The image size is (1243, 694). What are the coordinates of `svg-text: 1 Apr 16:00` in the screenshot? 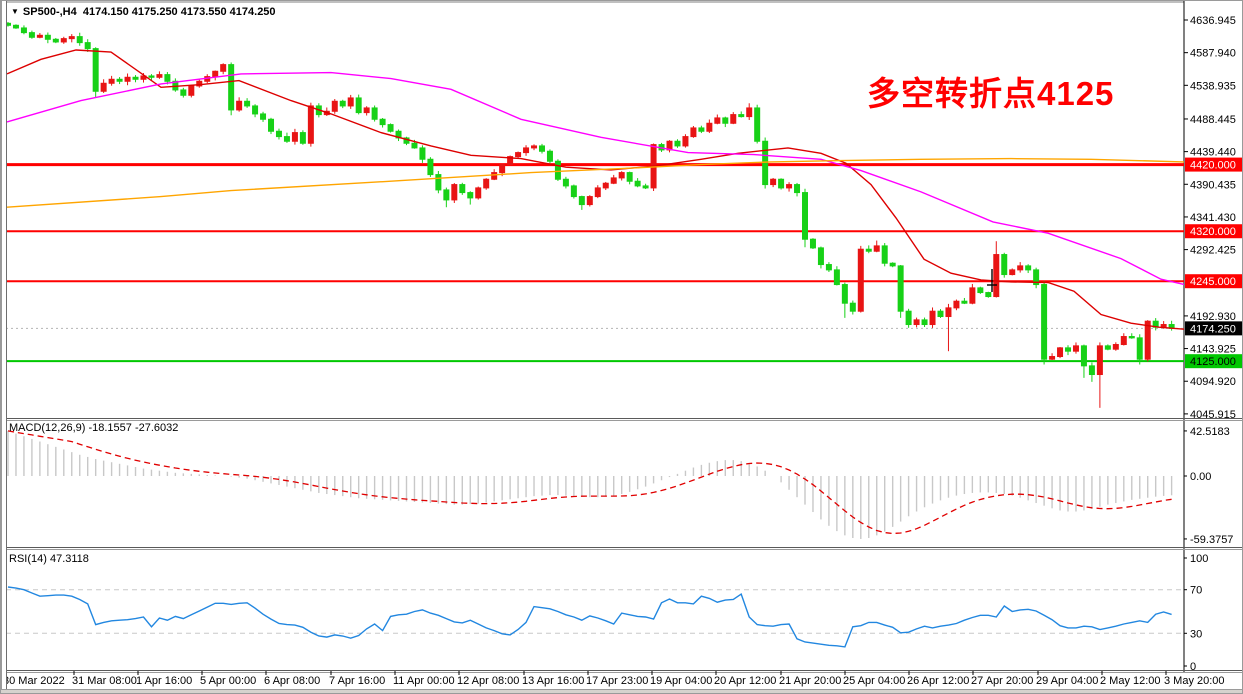 It's located at (164, 681).